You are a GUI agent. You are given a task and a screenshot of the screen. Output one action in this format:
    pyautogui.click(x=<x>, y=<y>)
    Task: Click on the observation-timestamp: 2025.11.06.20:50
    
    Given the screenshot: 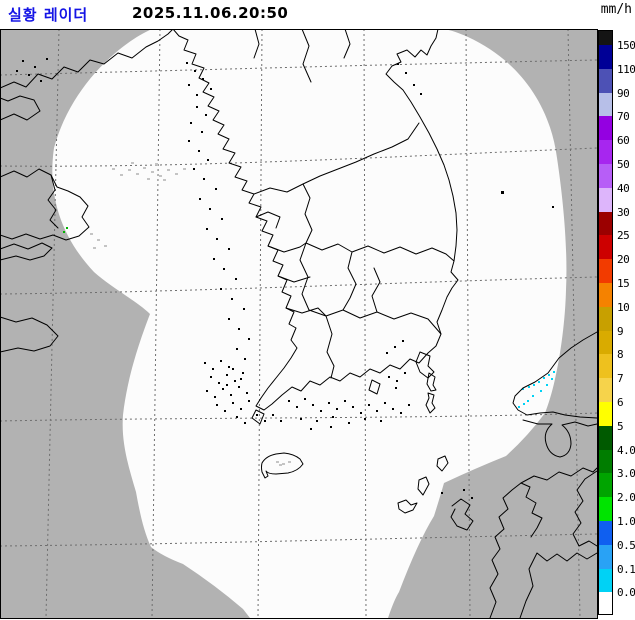 What is the action you would take?
    pyautogui.click(x=210, y=13)
    